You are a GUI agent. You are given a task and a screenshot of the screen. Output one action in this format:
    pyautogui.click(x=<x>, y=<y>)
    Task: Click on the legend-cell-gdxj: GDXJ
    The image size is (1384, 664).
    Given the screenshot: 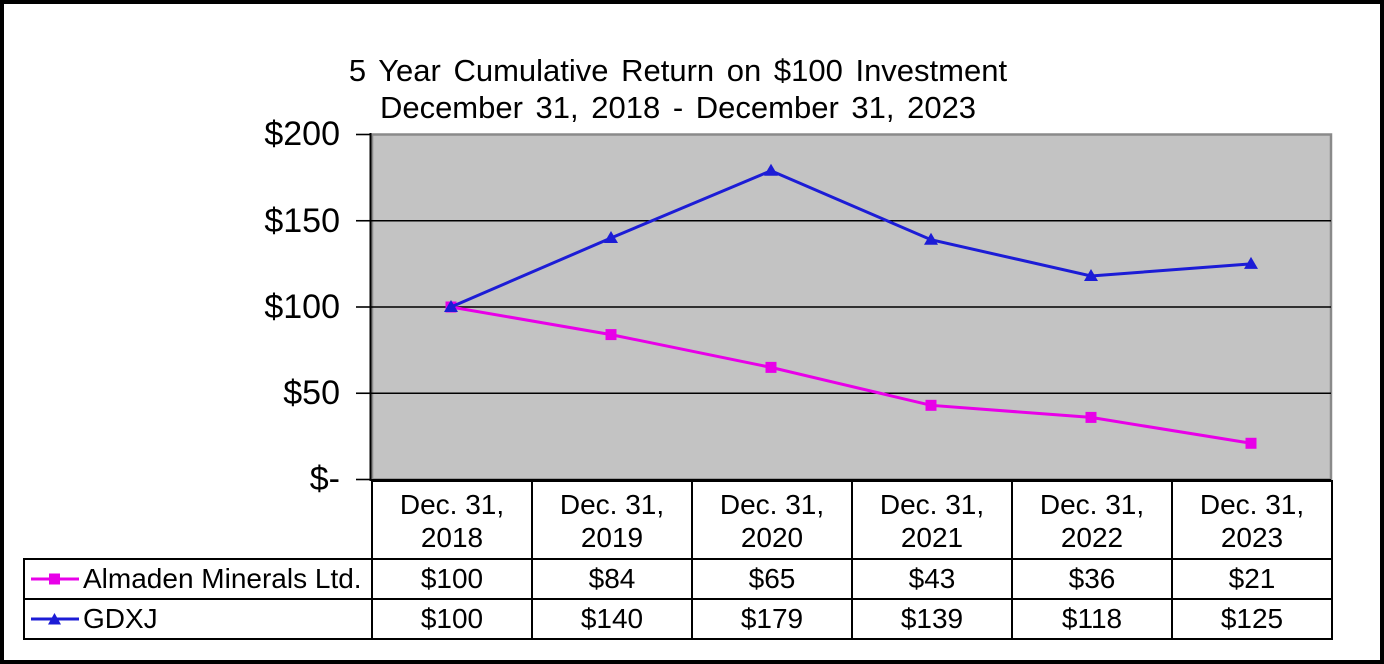 What is the action you would take?
    pyautogui.click(x=198, y=619)
    